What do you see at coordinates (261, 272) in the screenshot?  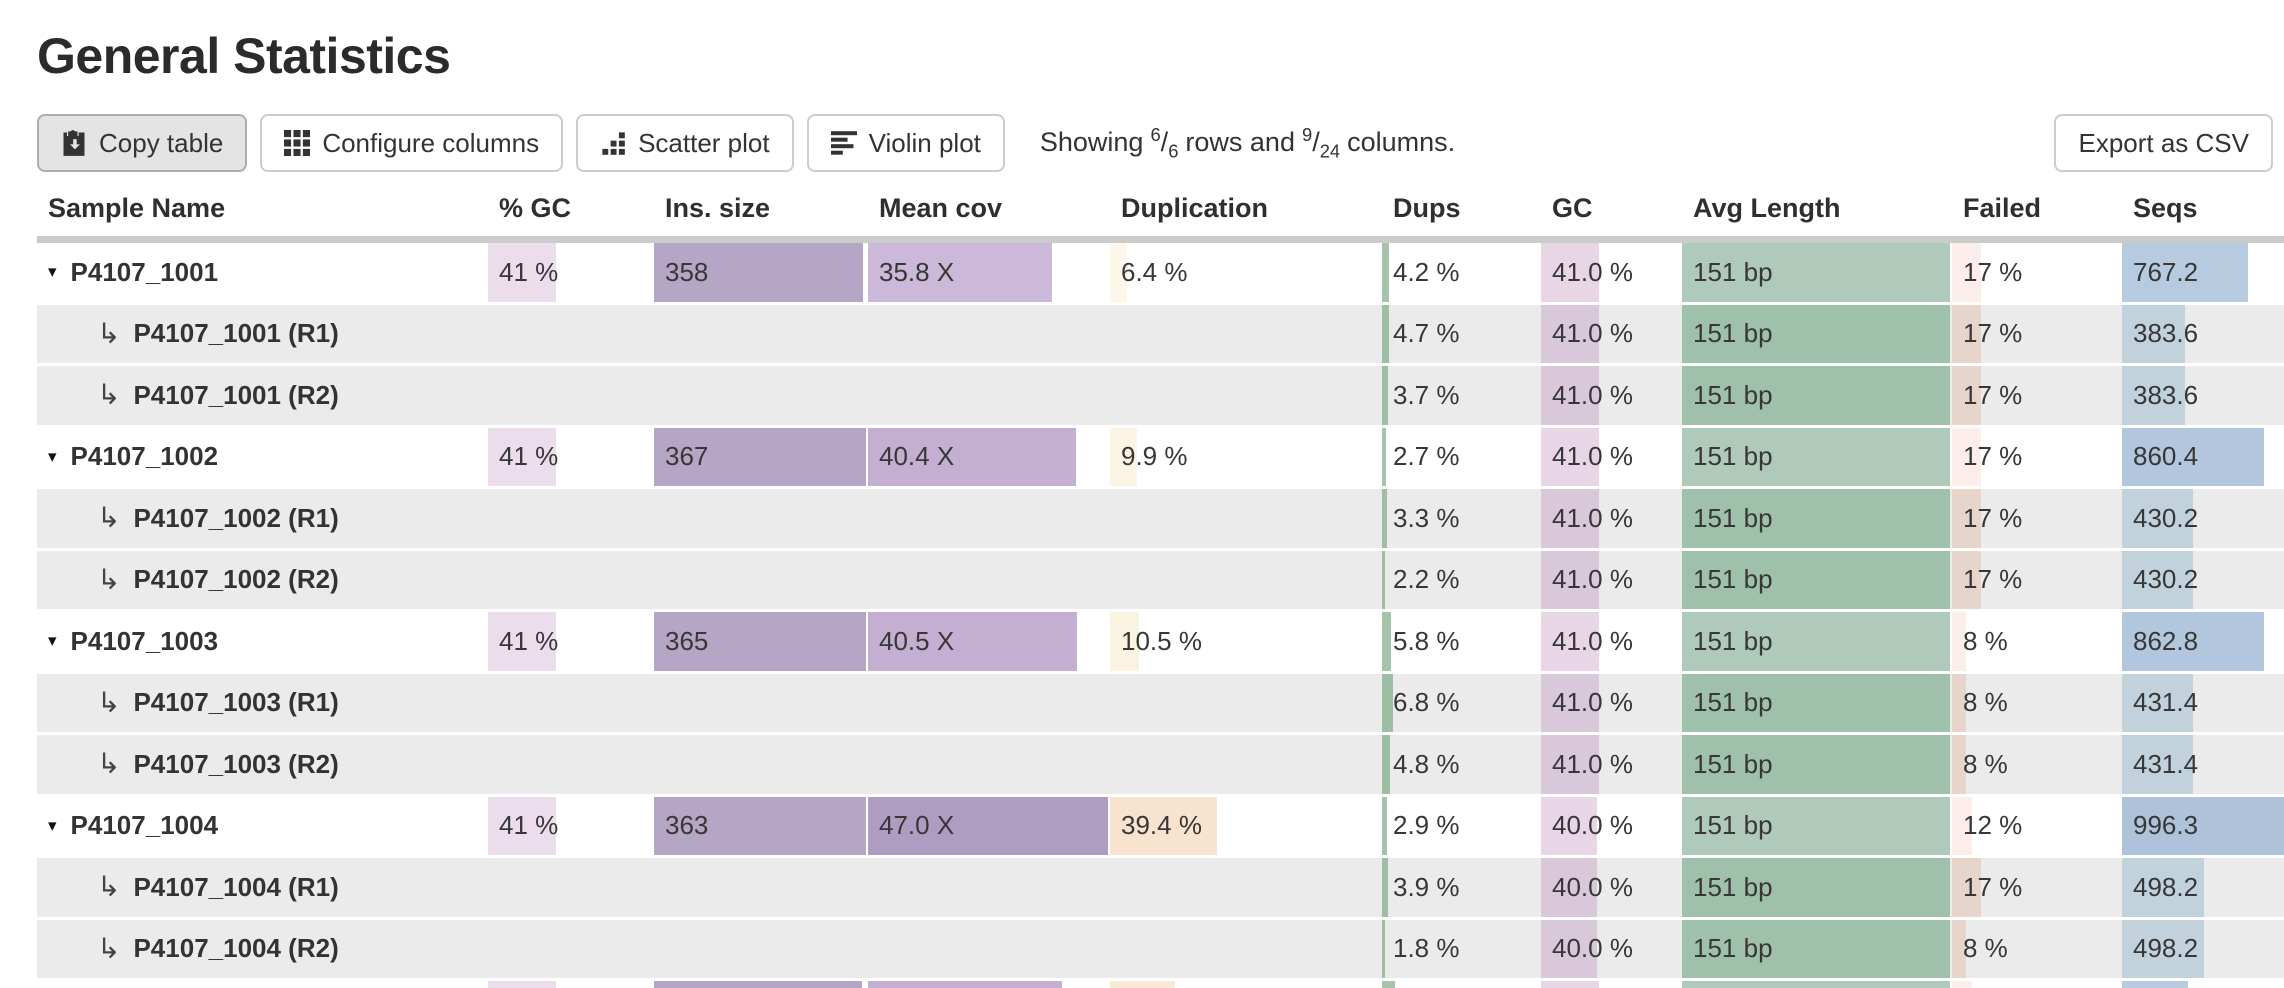 I see `cell-sample-name: ▾ P4107_1001` at bounding box center [261, 272].